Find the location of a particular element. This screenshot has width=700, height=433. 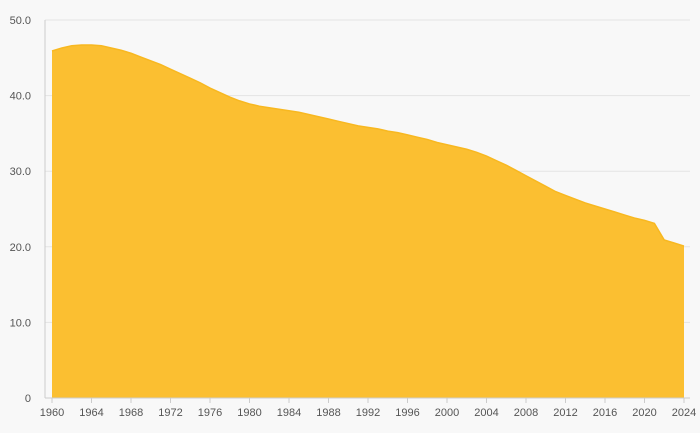

x-tick-label: 2008 is located at coordinates (526, 413).